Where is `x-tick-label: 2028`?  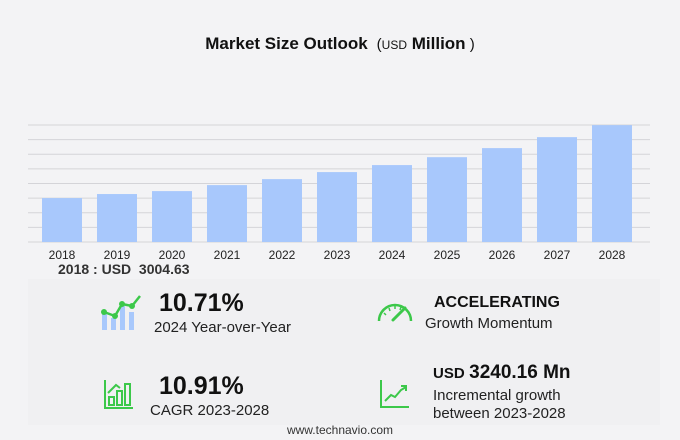
x-tick-label: 2028 is located at coordinates (612, 255).